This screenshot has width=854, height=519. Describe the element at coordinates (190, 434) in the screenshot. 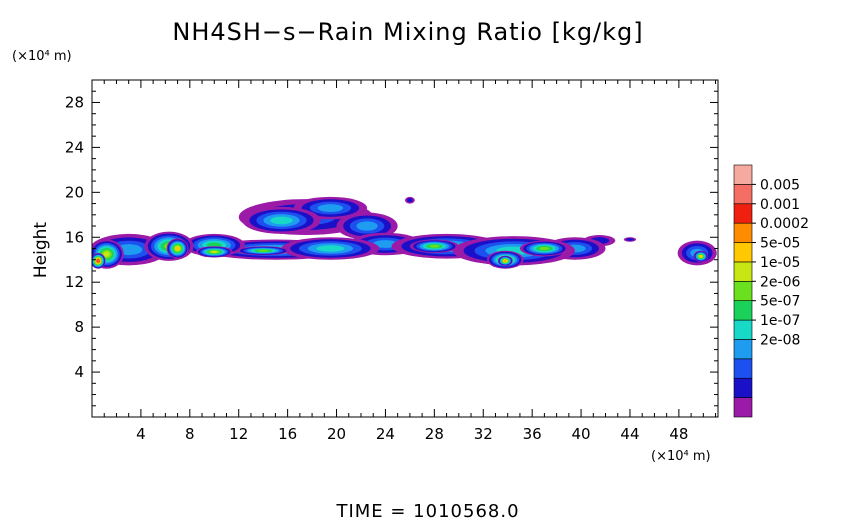

I see `x-tick-label: 8` at that location.